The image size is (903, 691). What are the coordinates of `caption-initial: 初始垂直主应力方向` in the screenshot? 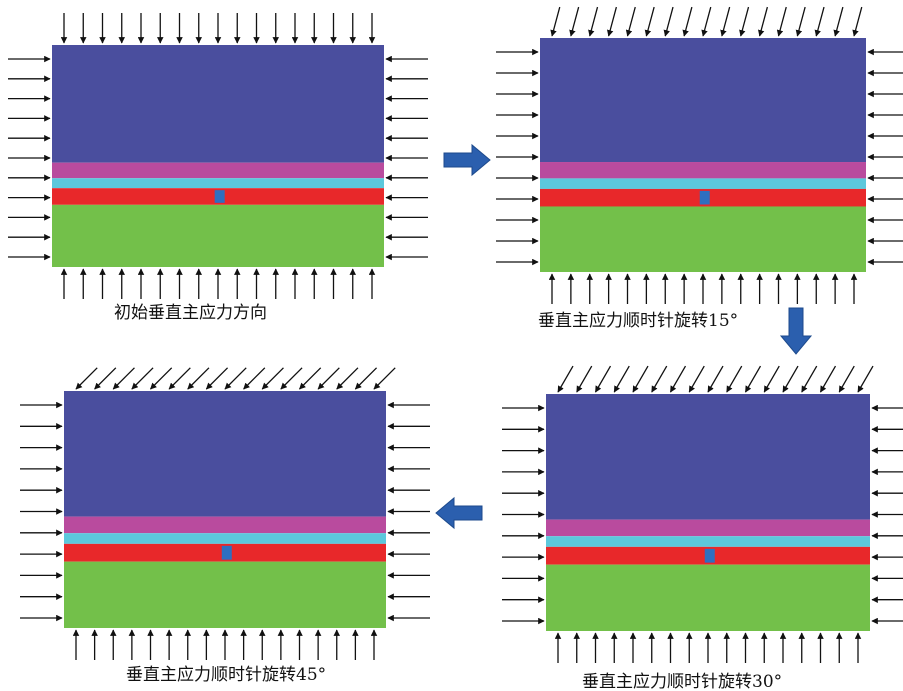 It's located at (190, 313).